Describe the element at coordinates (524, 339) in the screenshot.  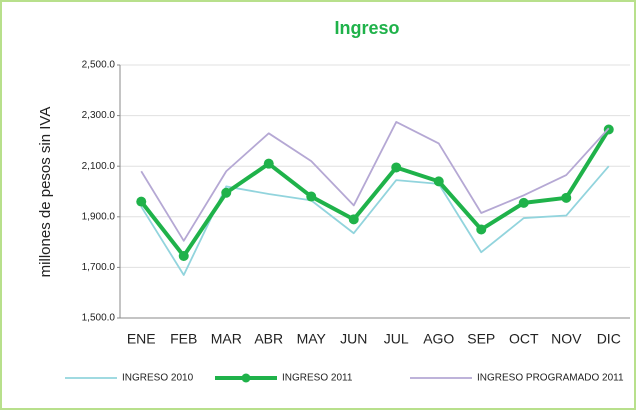
I see `x-tick-label: OCT` at that location.